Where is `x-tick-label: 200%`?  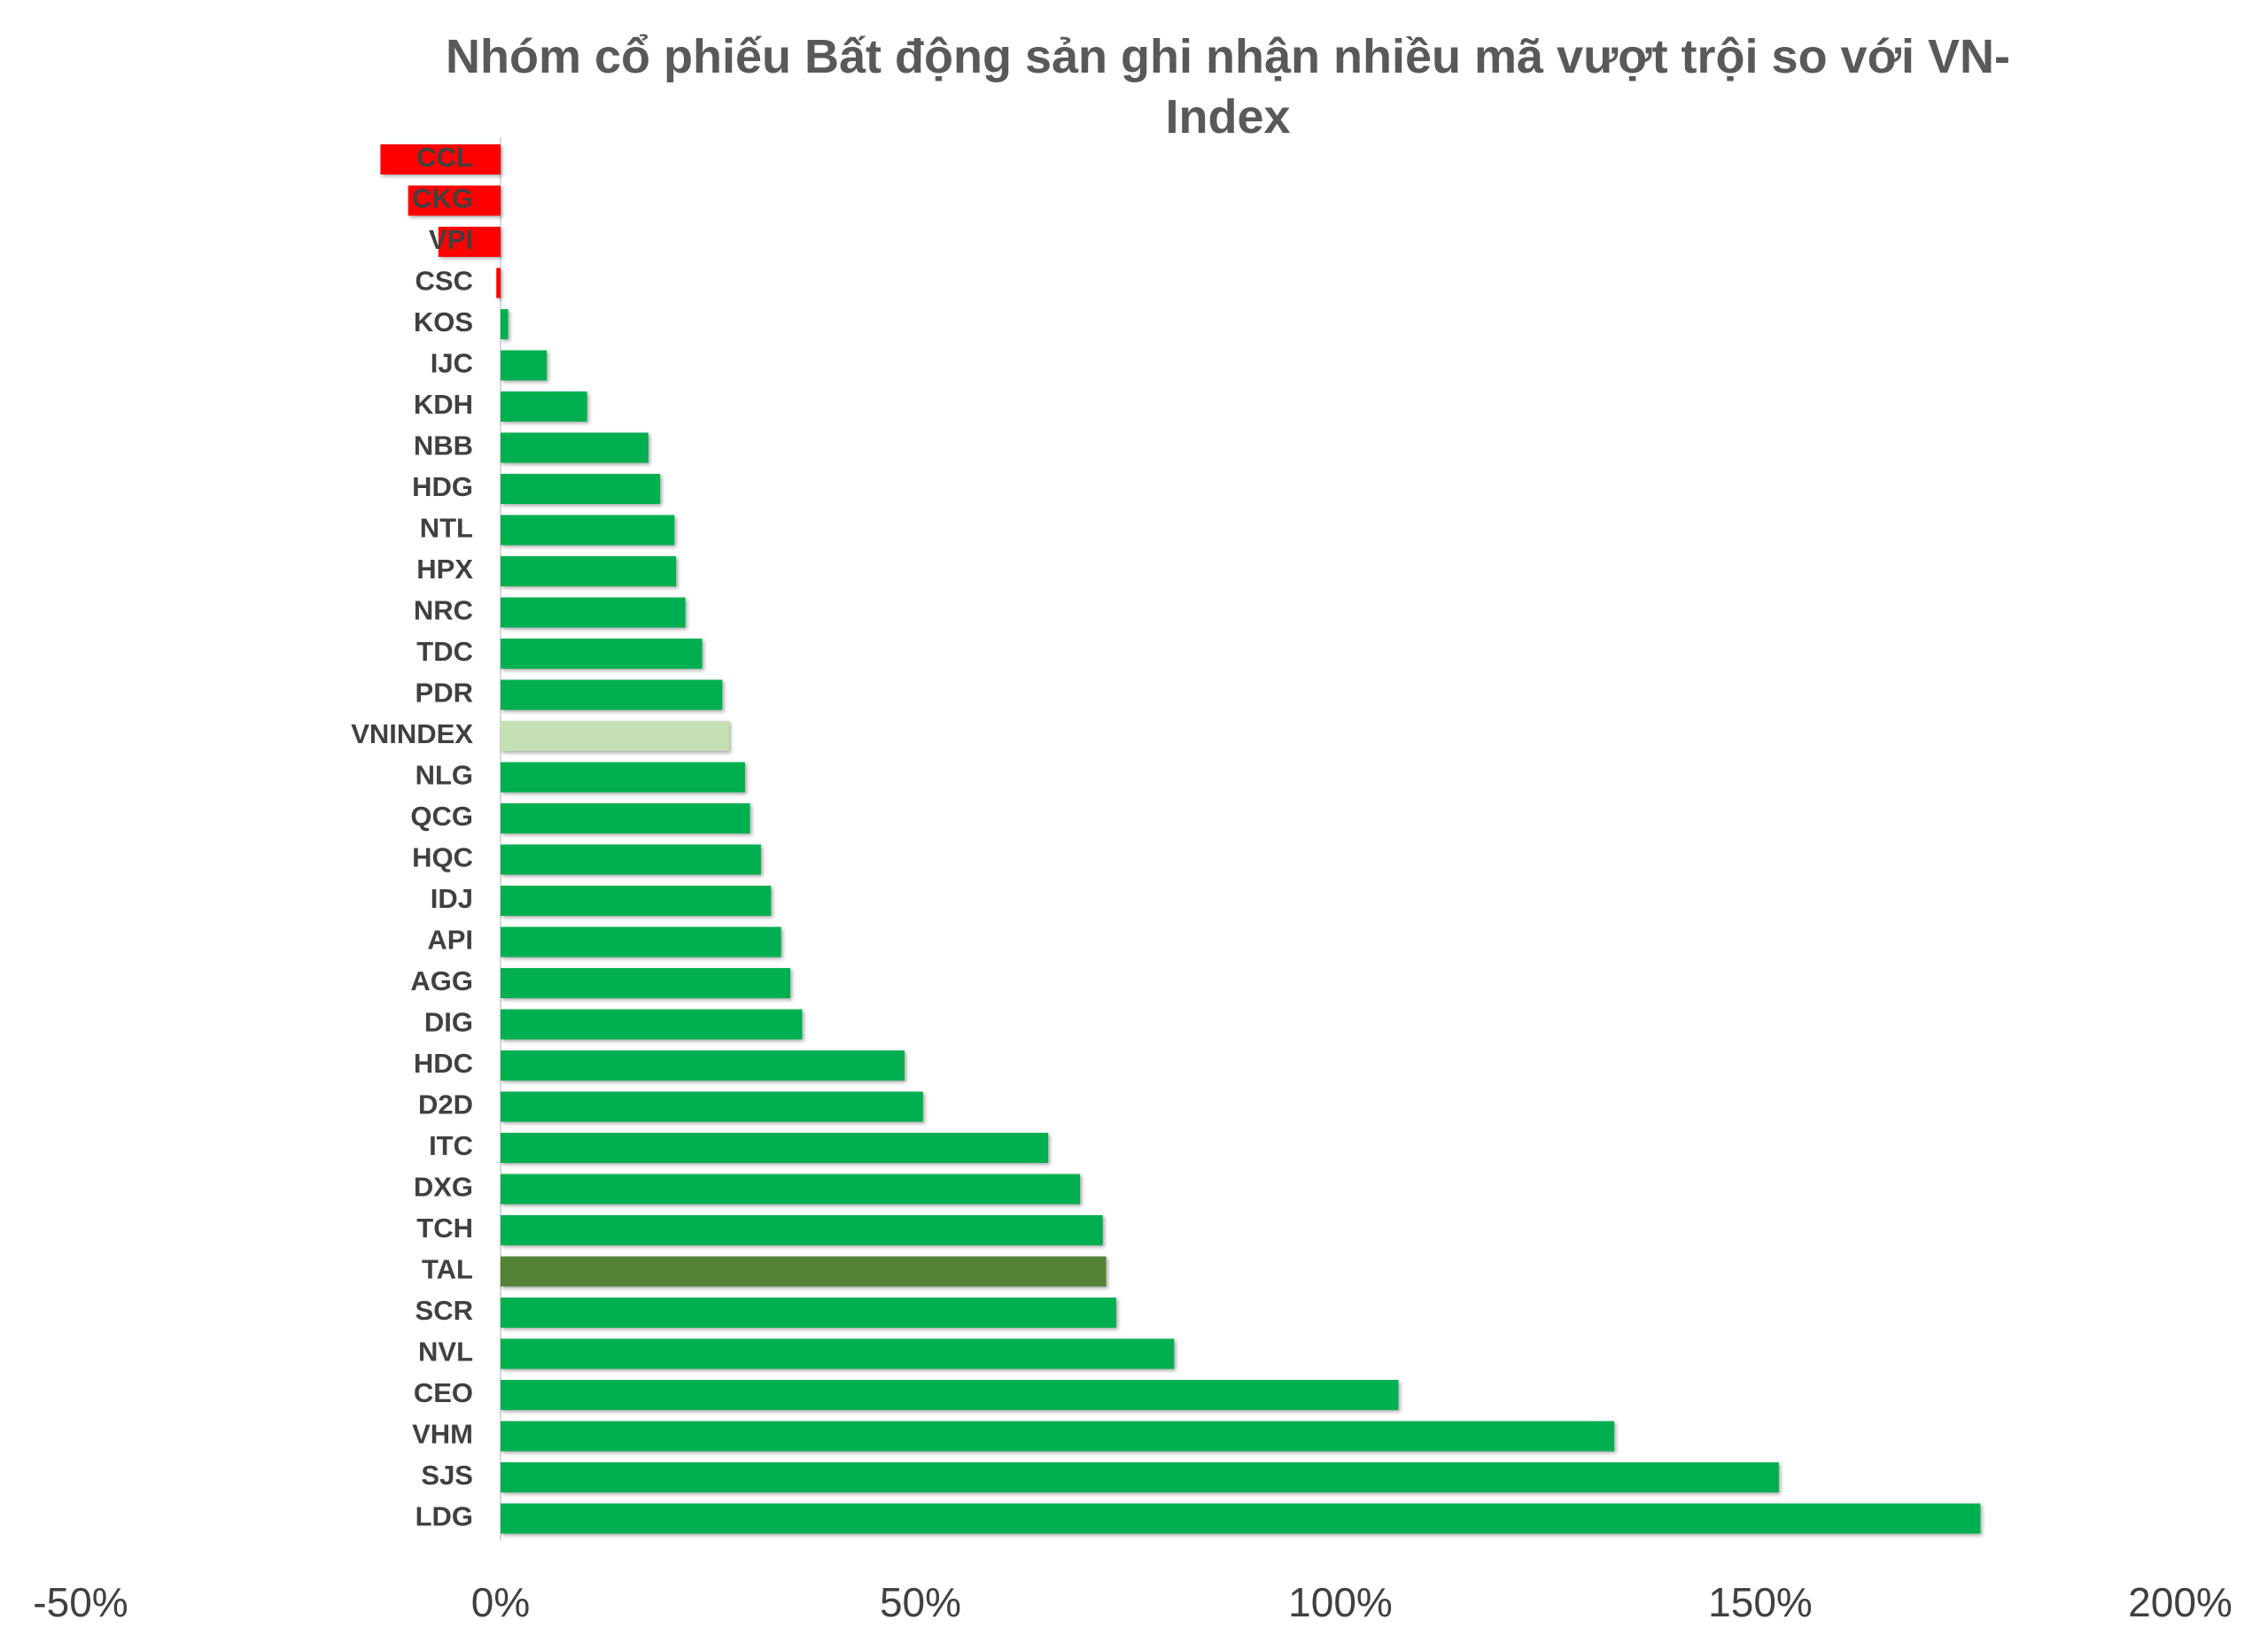 x-tick-label: 200% is located at coordinates (2180, 1602).